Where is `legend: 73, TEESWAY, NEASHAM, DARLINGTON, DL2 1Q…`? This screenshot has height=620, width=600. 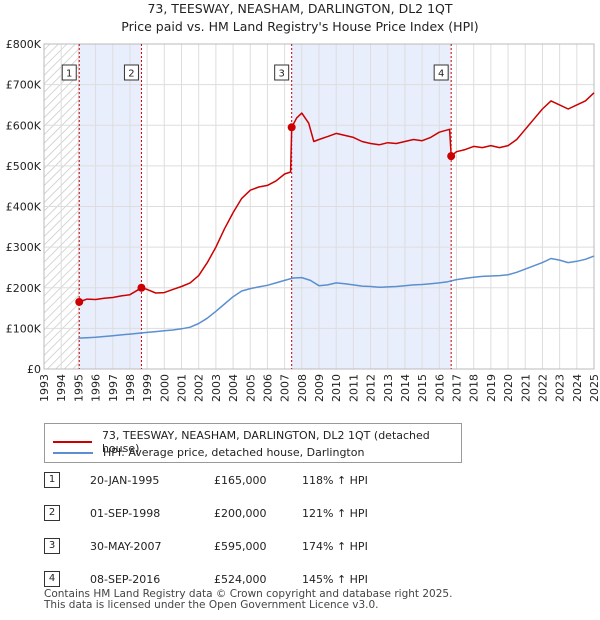
legend: 73, TEESWAY, NEASHAM, DARLINGTON, DL2 1Q… is located at coordinates (253, 443).